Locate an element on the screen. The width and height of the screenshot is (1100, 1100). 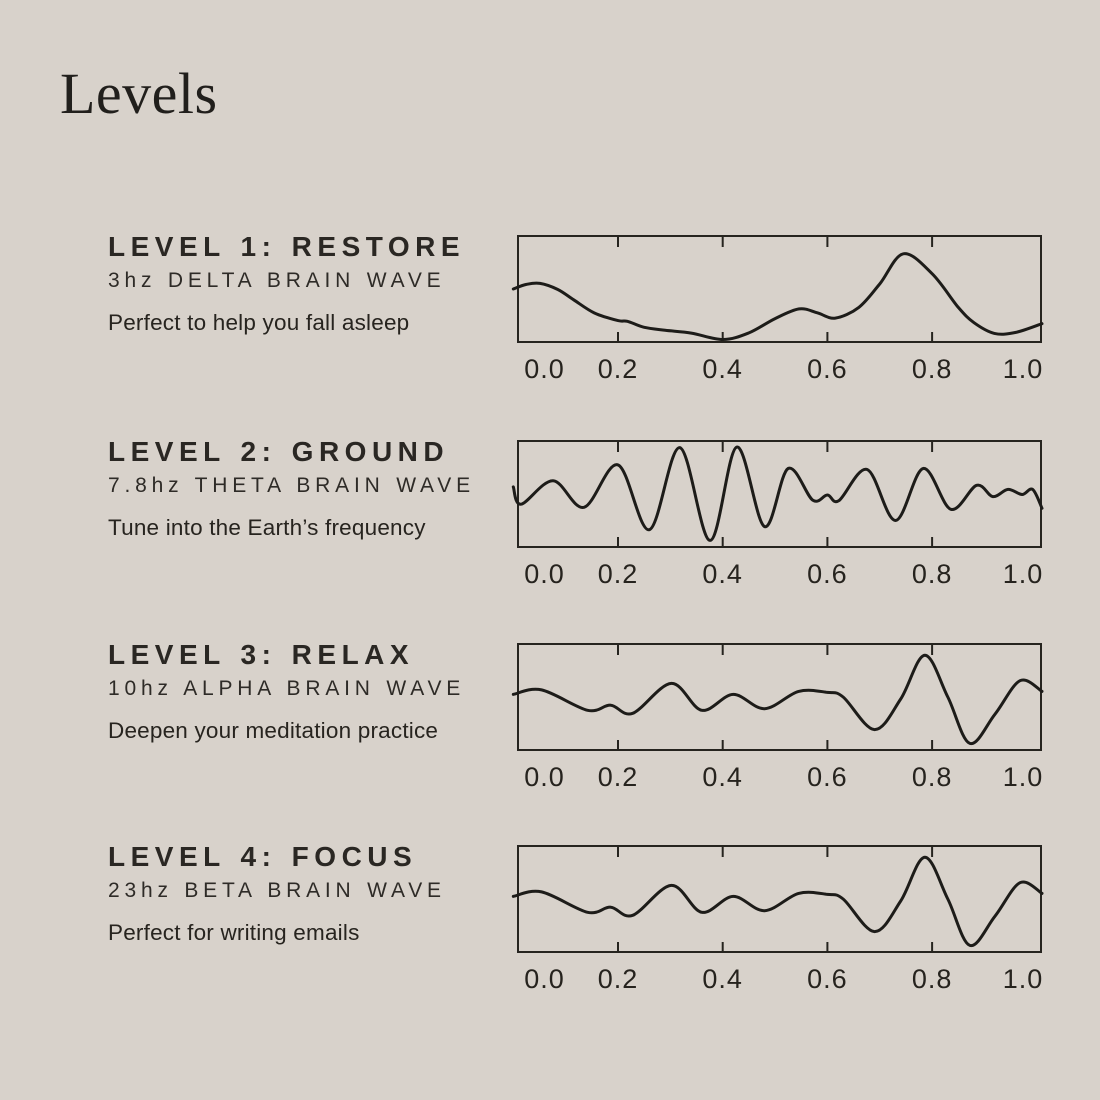
level-3-title: LEVEL 3: RELAX is located at coordinates (261, 654).